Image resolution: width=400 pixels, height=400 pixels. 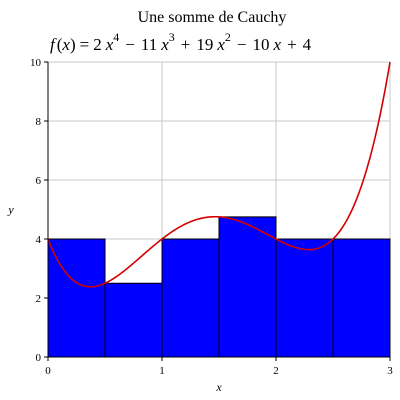 What do you see at coordinates (65, 44) in the screenshot?
I see `formula-lhs-x: x` at bounding box center [65, 44].